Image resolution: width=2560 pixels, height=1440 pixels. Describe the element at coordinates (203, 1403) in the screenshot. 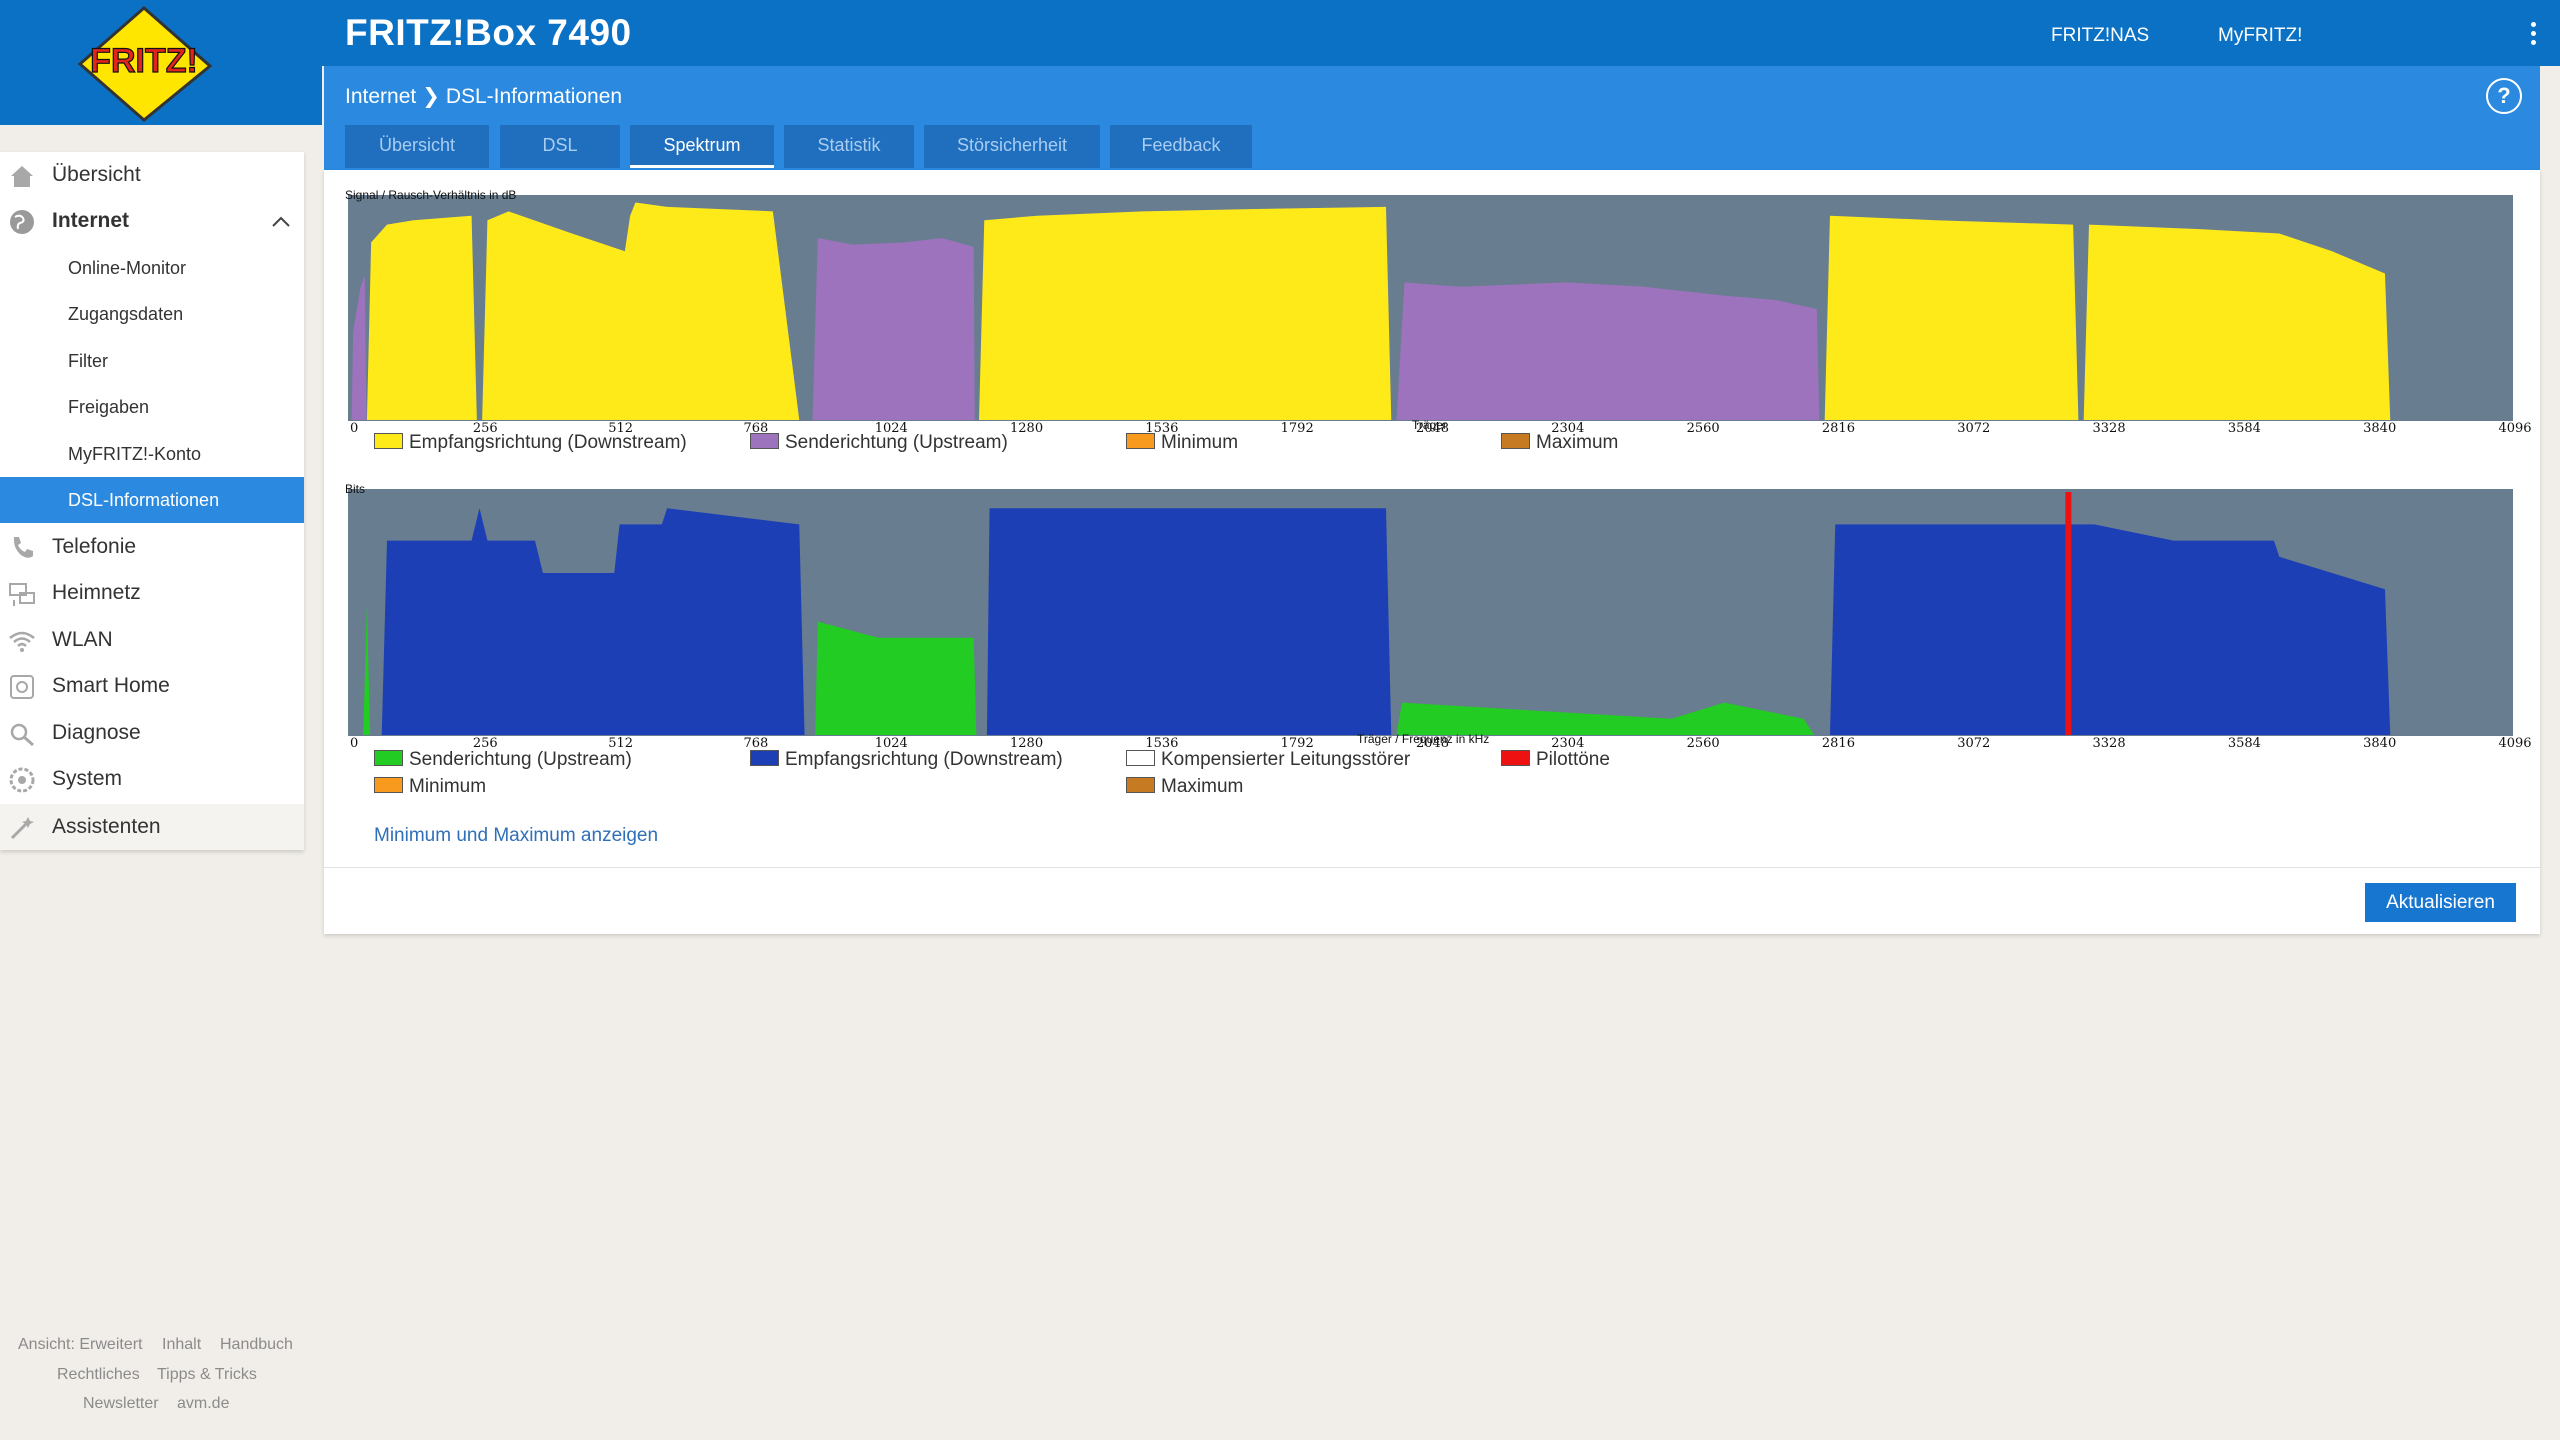

I see `footer-link-avm: avm.de` at that location.